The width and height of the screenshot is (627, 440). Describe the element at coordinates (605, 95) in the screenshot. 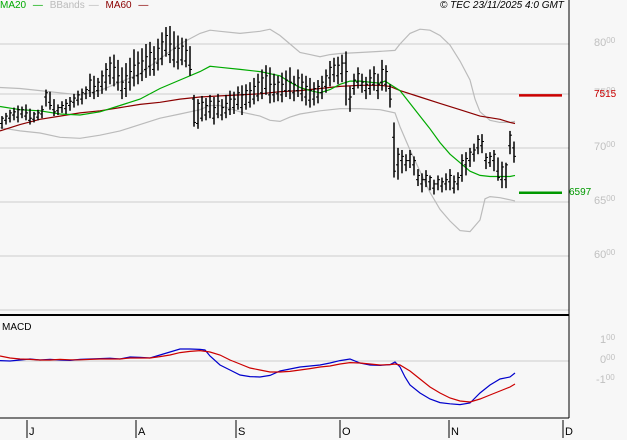

I see `pivot-label-resistance: 7515` at that location.